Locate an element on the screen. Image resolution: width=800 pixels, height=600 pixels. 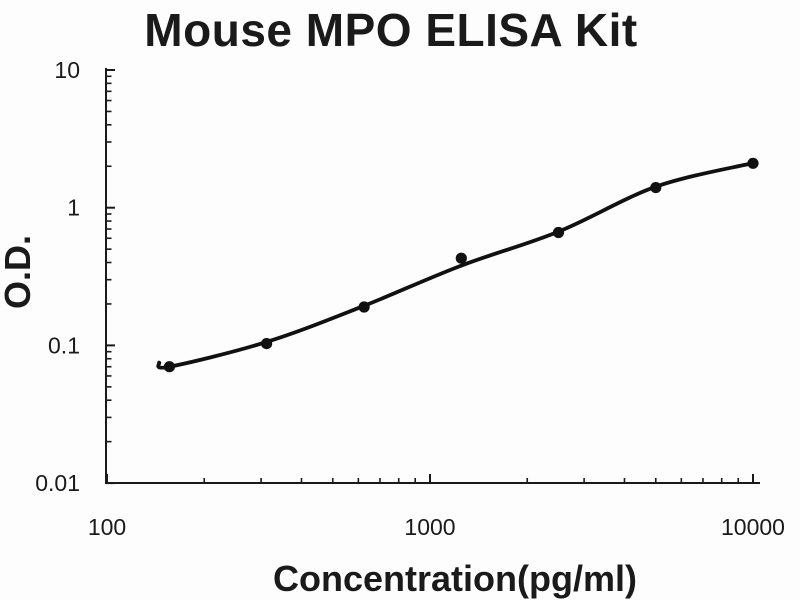
x-axis-title: Concentration(pg/ml) is located at coordinates (455, 578).